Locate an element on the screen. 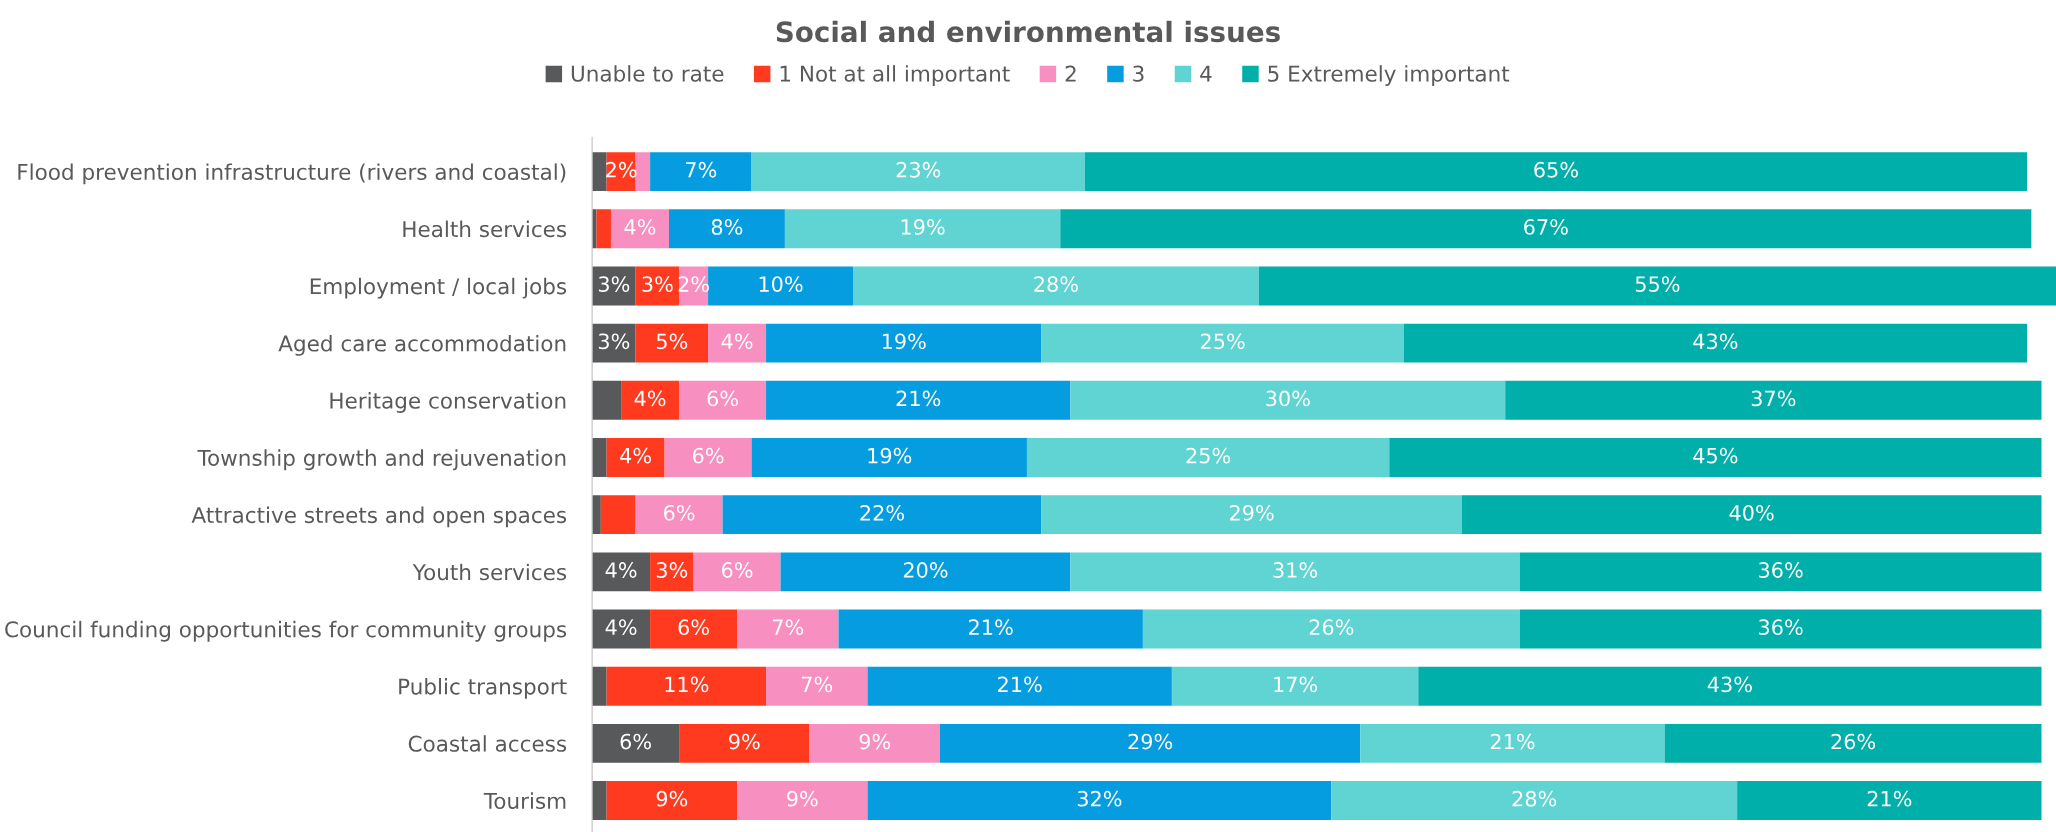 The width and height of the screenshot is (2056, 832). legend-label: Unable to rate is located at coordinates (647, 73).